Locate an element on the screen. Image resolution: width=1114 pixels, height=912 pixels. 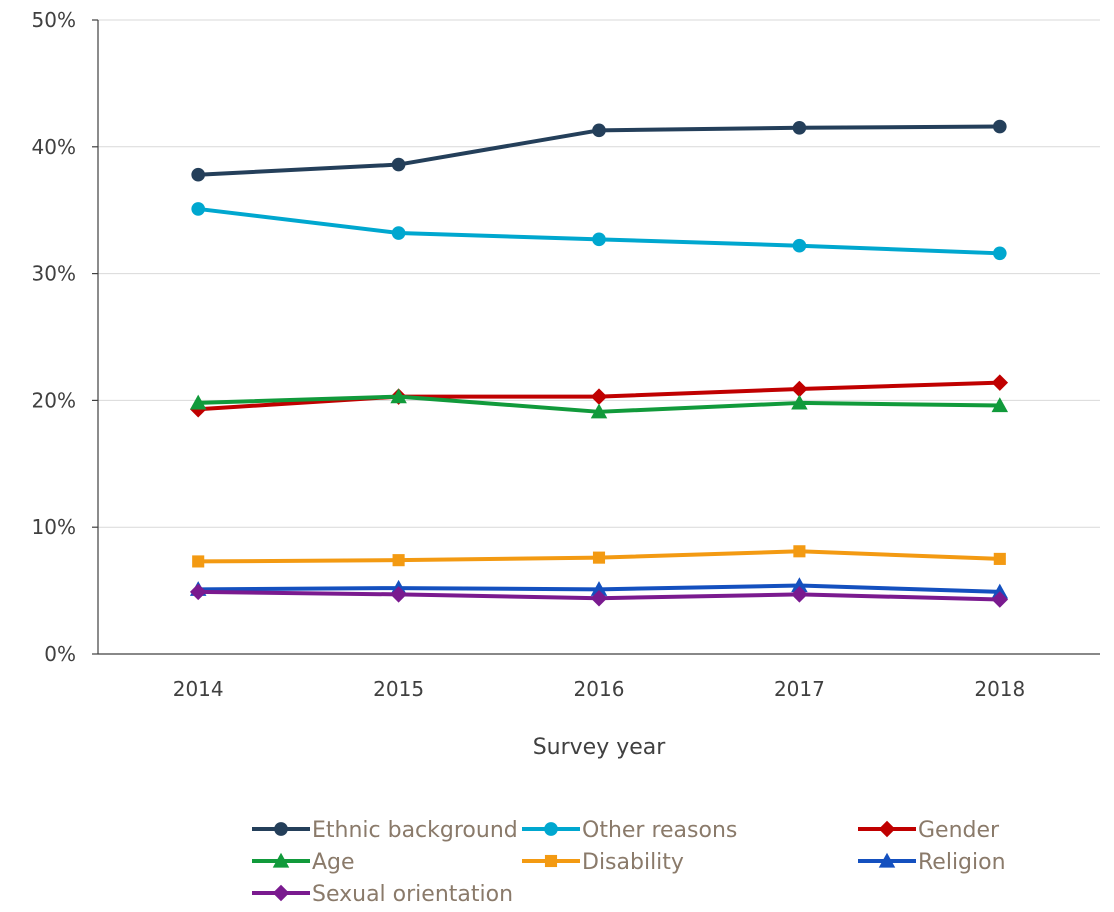
y-tick-label: 50% is located at coordinates (54, 20).